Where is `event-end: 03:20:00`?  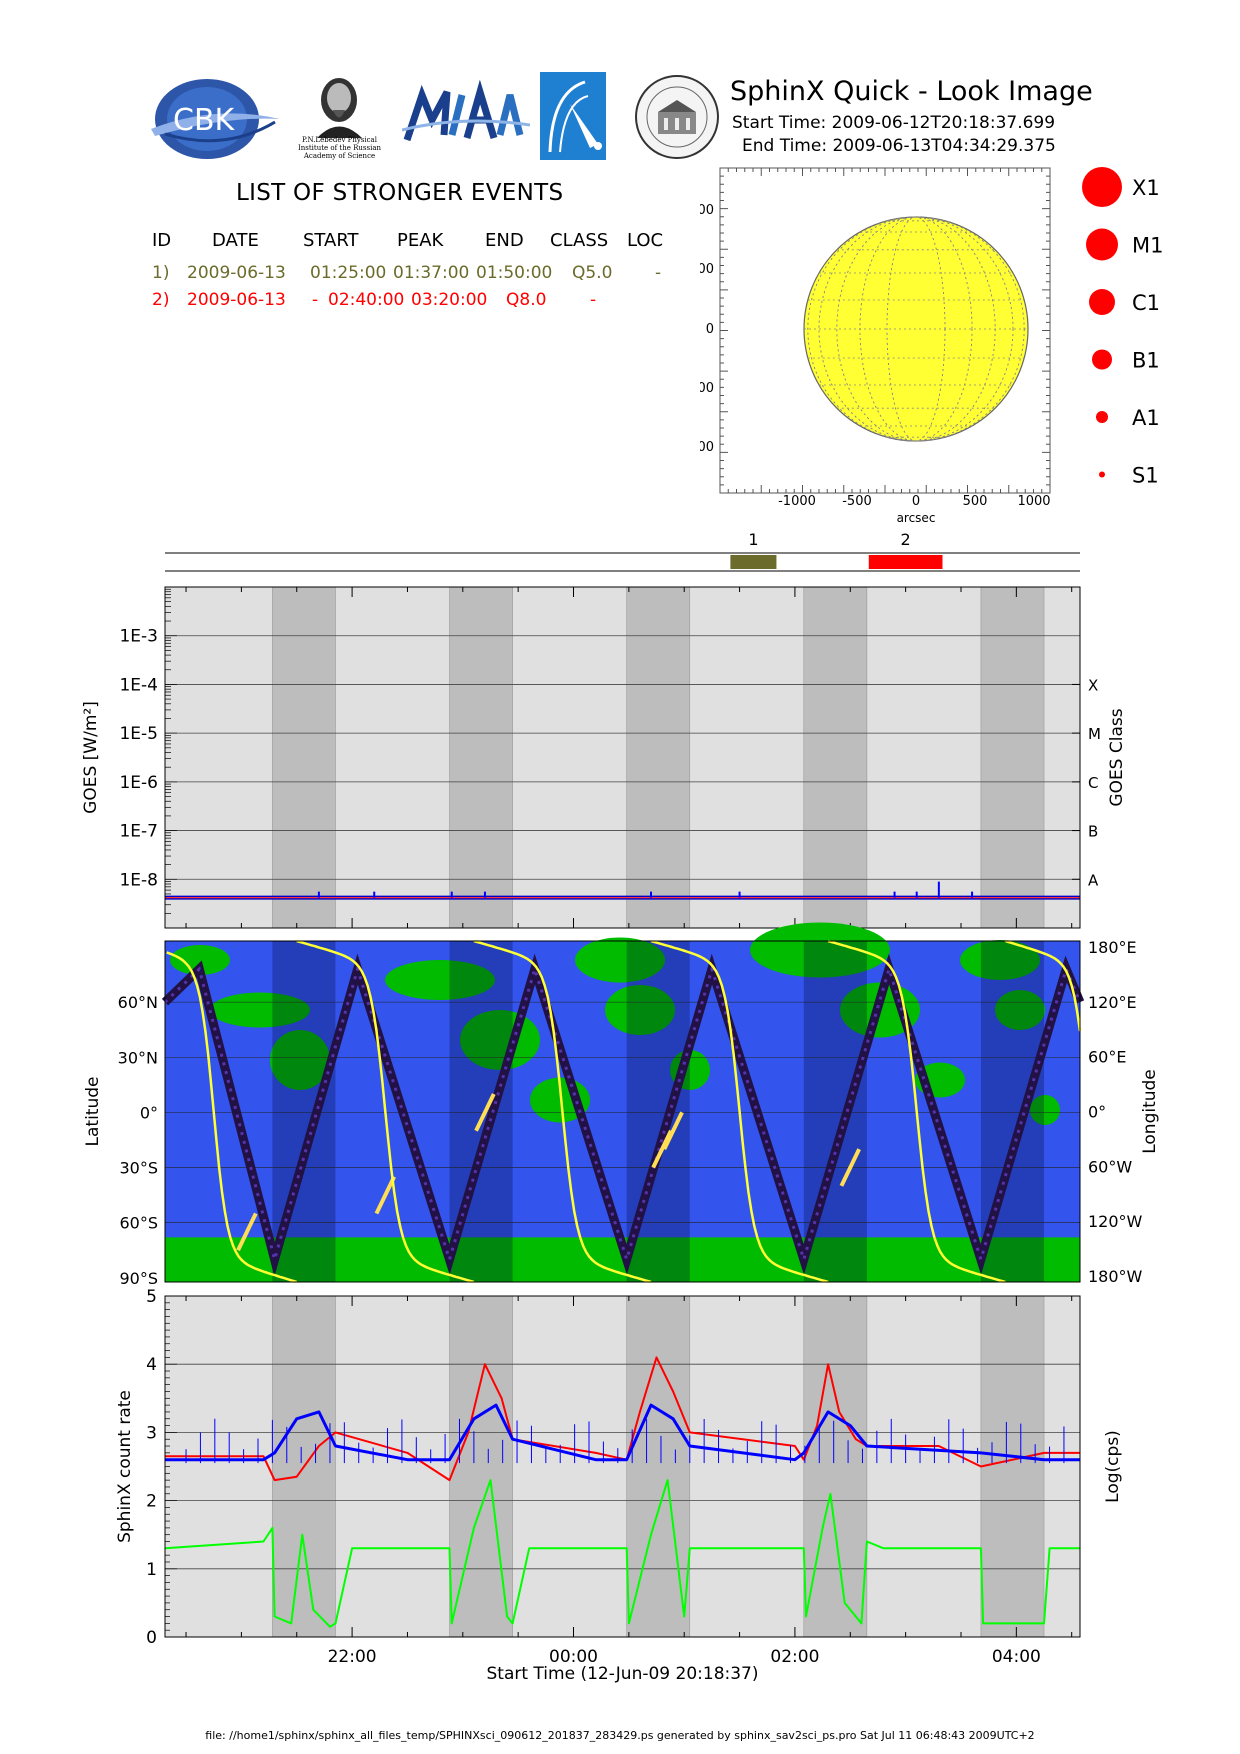 event-end: 03:20:00 is located at coordinates (449, 300).